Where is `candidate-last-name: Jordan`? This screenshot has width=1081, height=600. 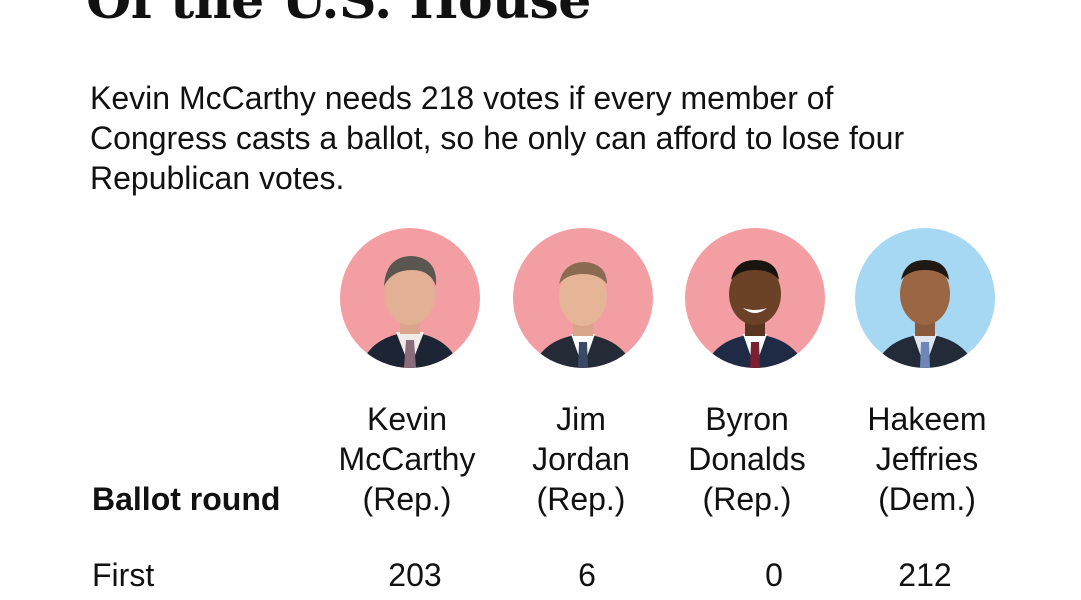
candidate-last-name: Jordan is located at coordinates (581, 459).